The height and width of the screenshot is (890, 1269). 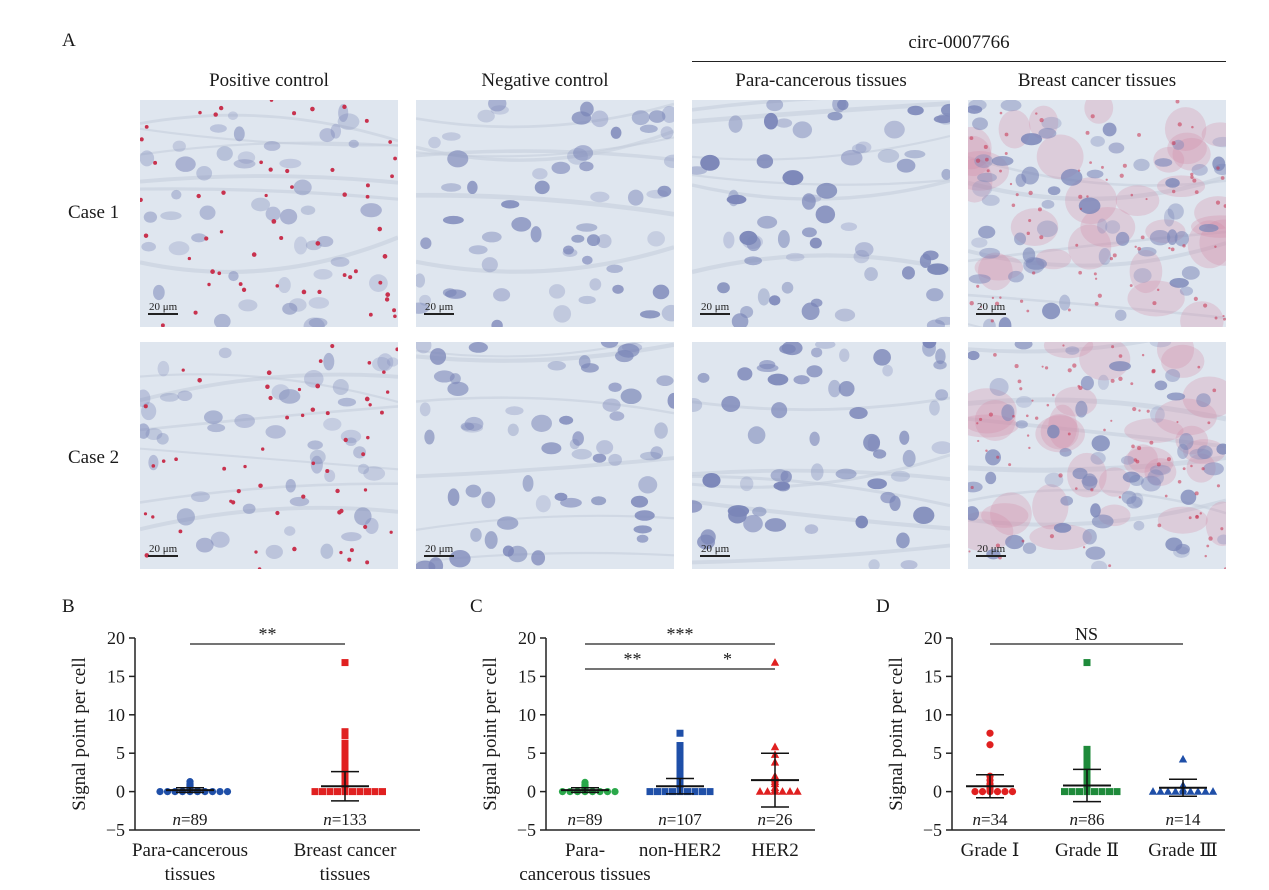 What do you see at coordinates (545, 213) in the screenshot?
I see `micrograph-negative-case1: 20 μm` at bounding box center [545, 213].